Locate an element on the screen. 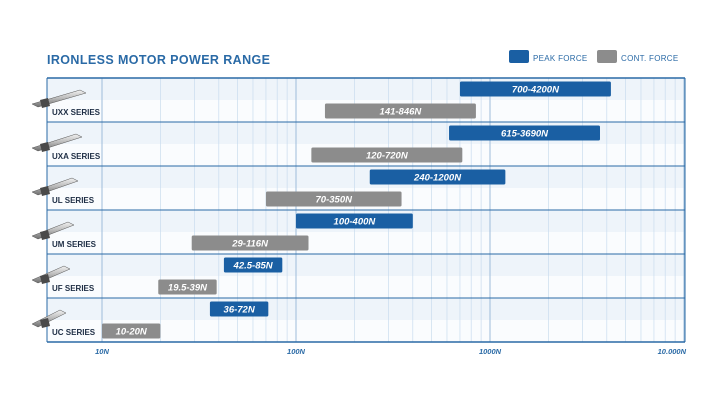 The image size is (710, 400). bar-label: 70-350N is located at coordinates (335, 200).